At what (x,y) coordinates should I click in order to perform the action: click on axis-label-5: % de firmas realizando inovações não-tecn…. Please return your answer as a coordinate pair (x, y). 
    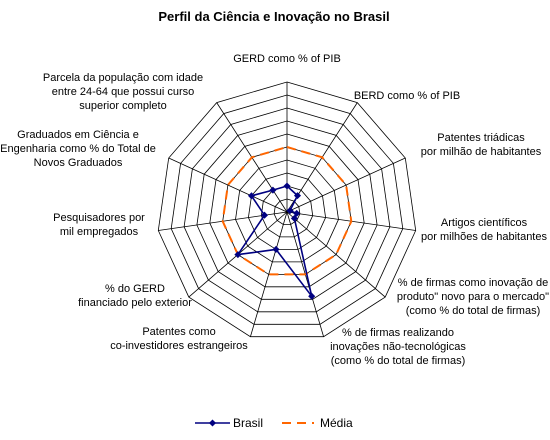
    Looking at the image, I should click on (398, 347).